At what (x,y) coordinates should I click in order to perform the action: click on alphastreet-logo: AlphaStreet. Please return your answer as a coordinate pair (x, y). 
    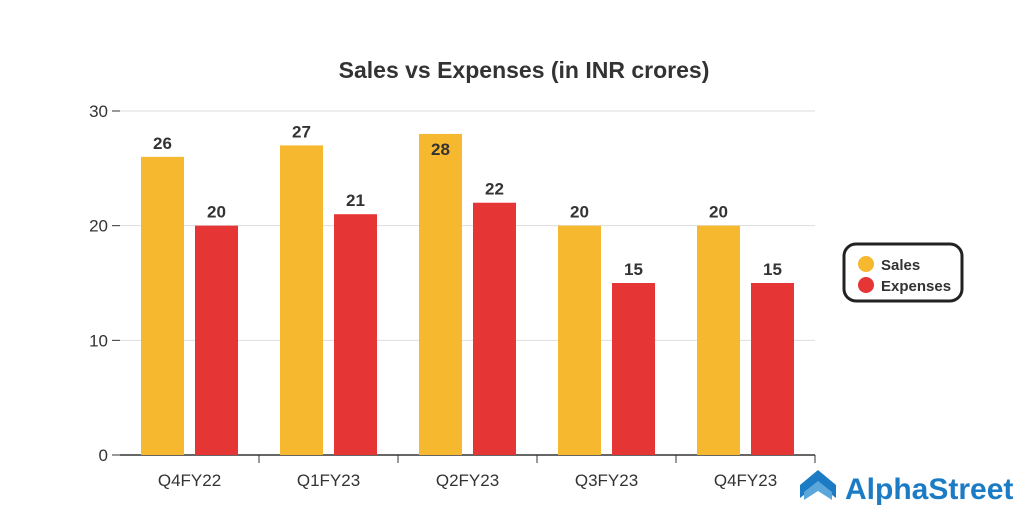
    Looking at the image, I should click on (906, 488).